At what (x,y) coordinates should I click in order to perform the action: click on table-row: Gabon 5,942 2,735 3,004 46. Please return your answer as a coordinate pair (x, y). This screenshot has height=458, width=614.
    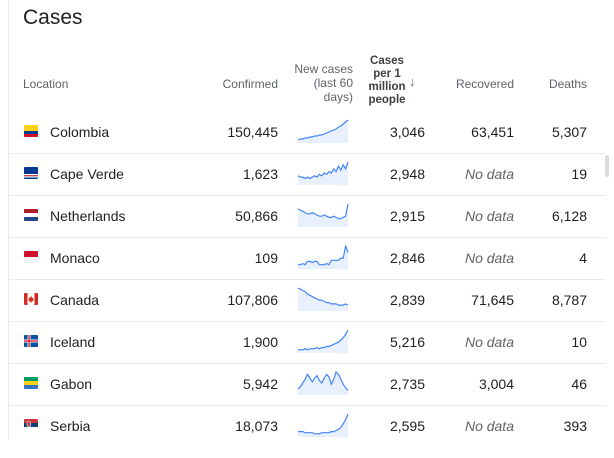
    Looking at the image, I should click on (307, 385).